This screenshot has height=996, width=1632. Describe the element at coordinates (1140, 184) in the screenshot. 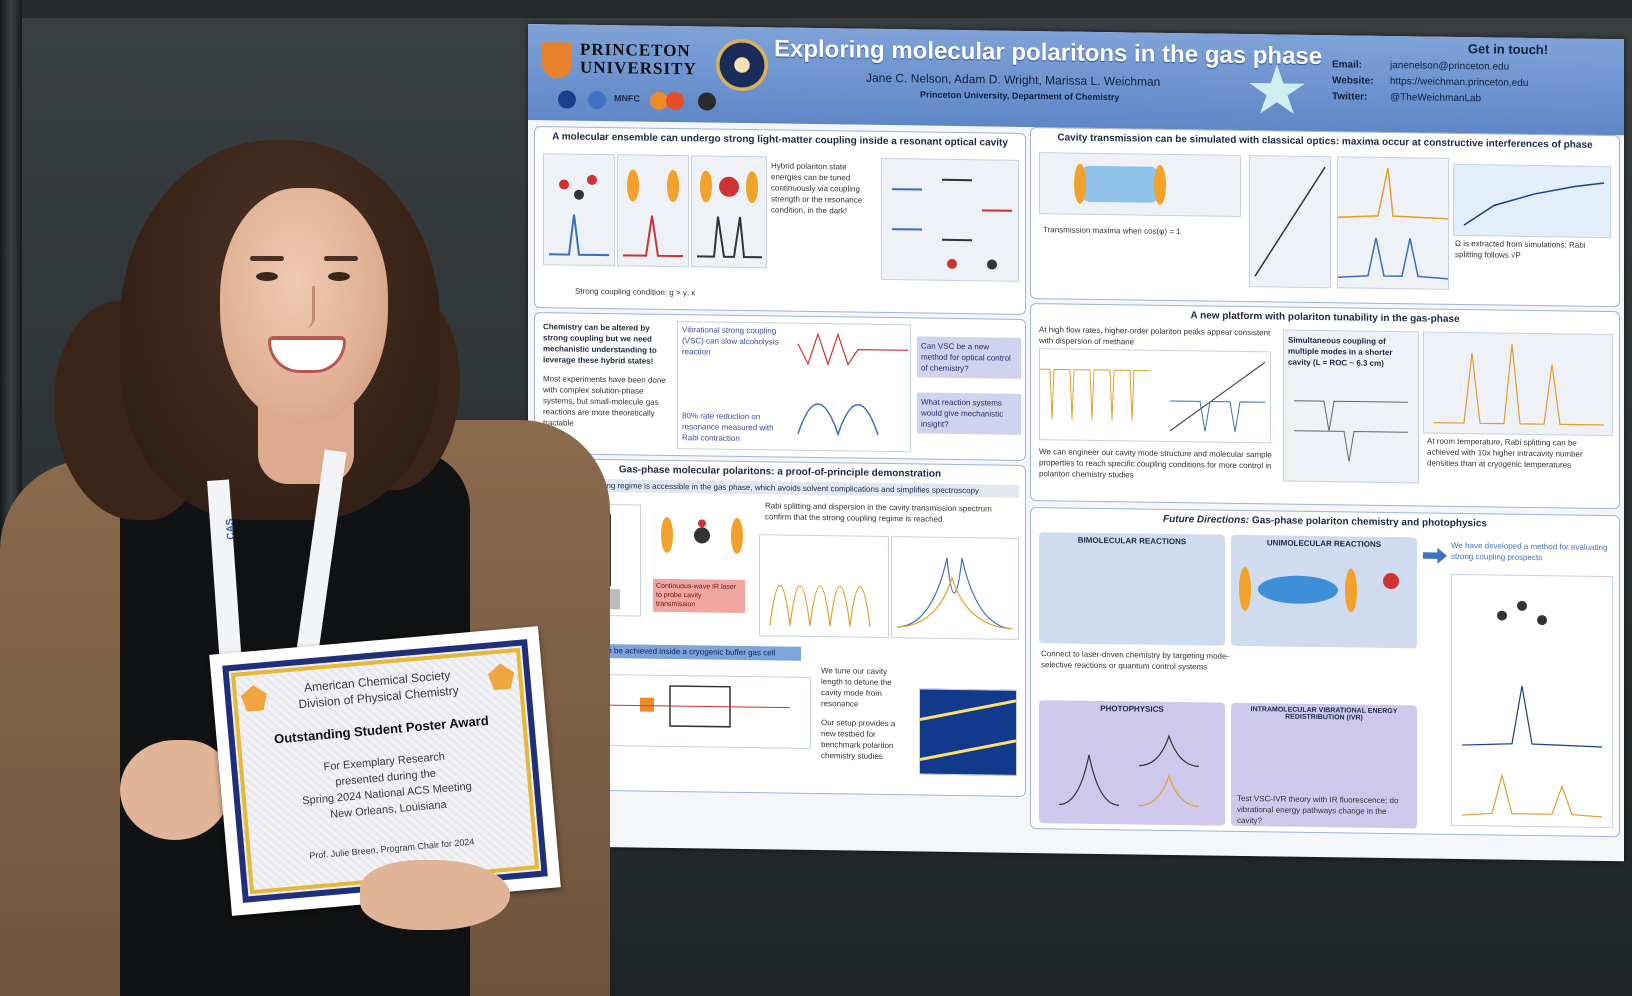

I see `figure-cavity-optics` at that location.